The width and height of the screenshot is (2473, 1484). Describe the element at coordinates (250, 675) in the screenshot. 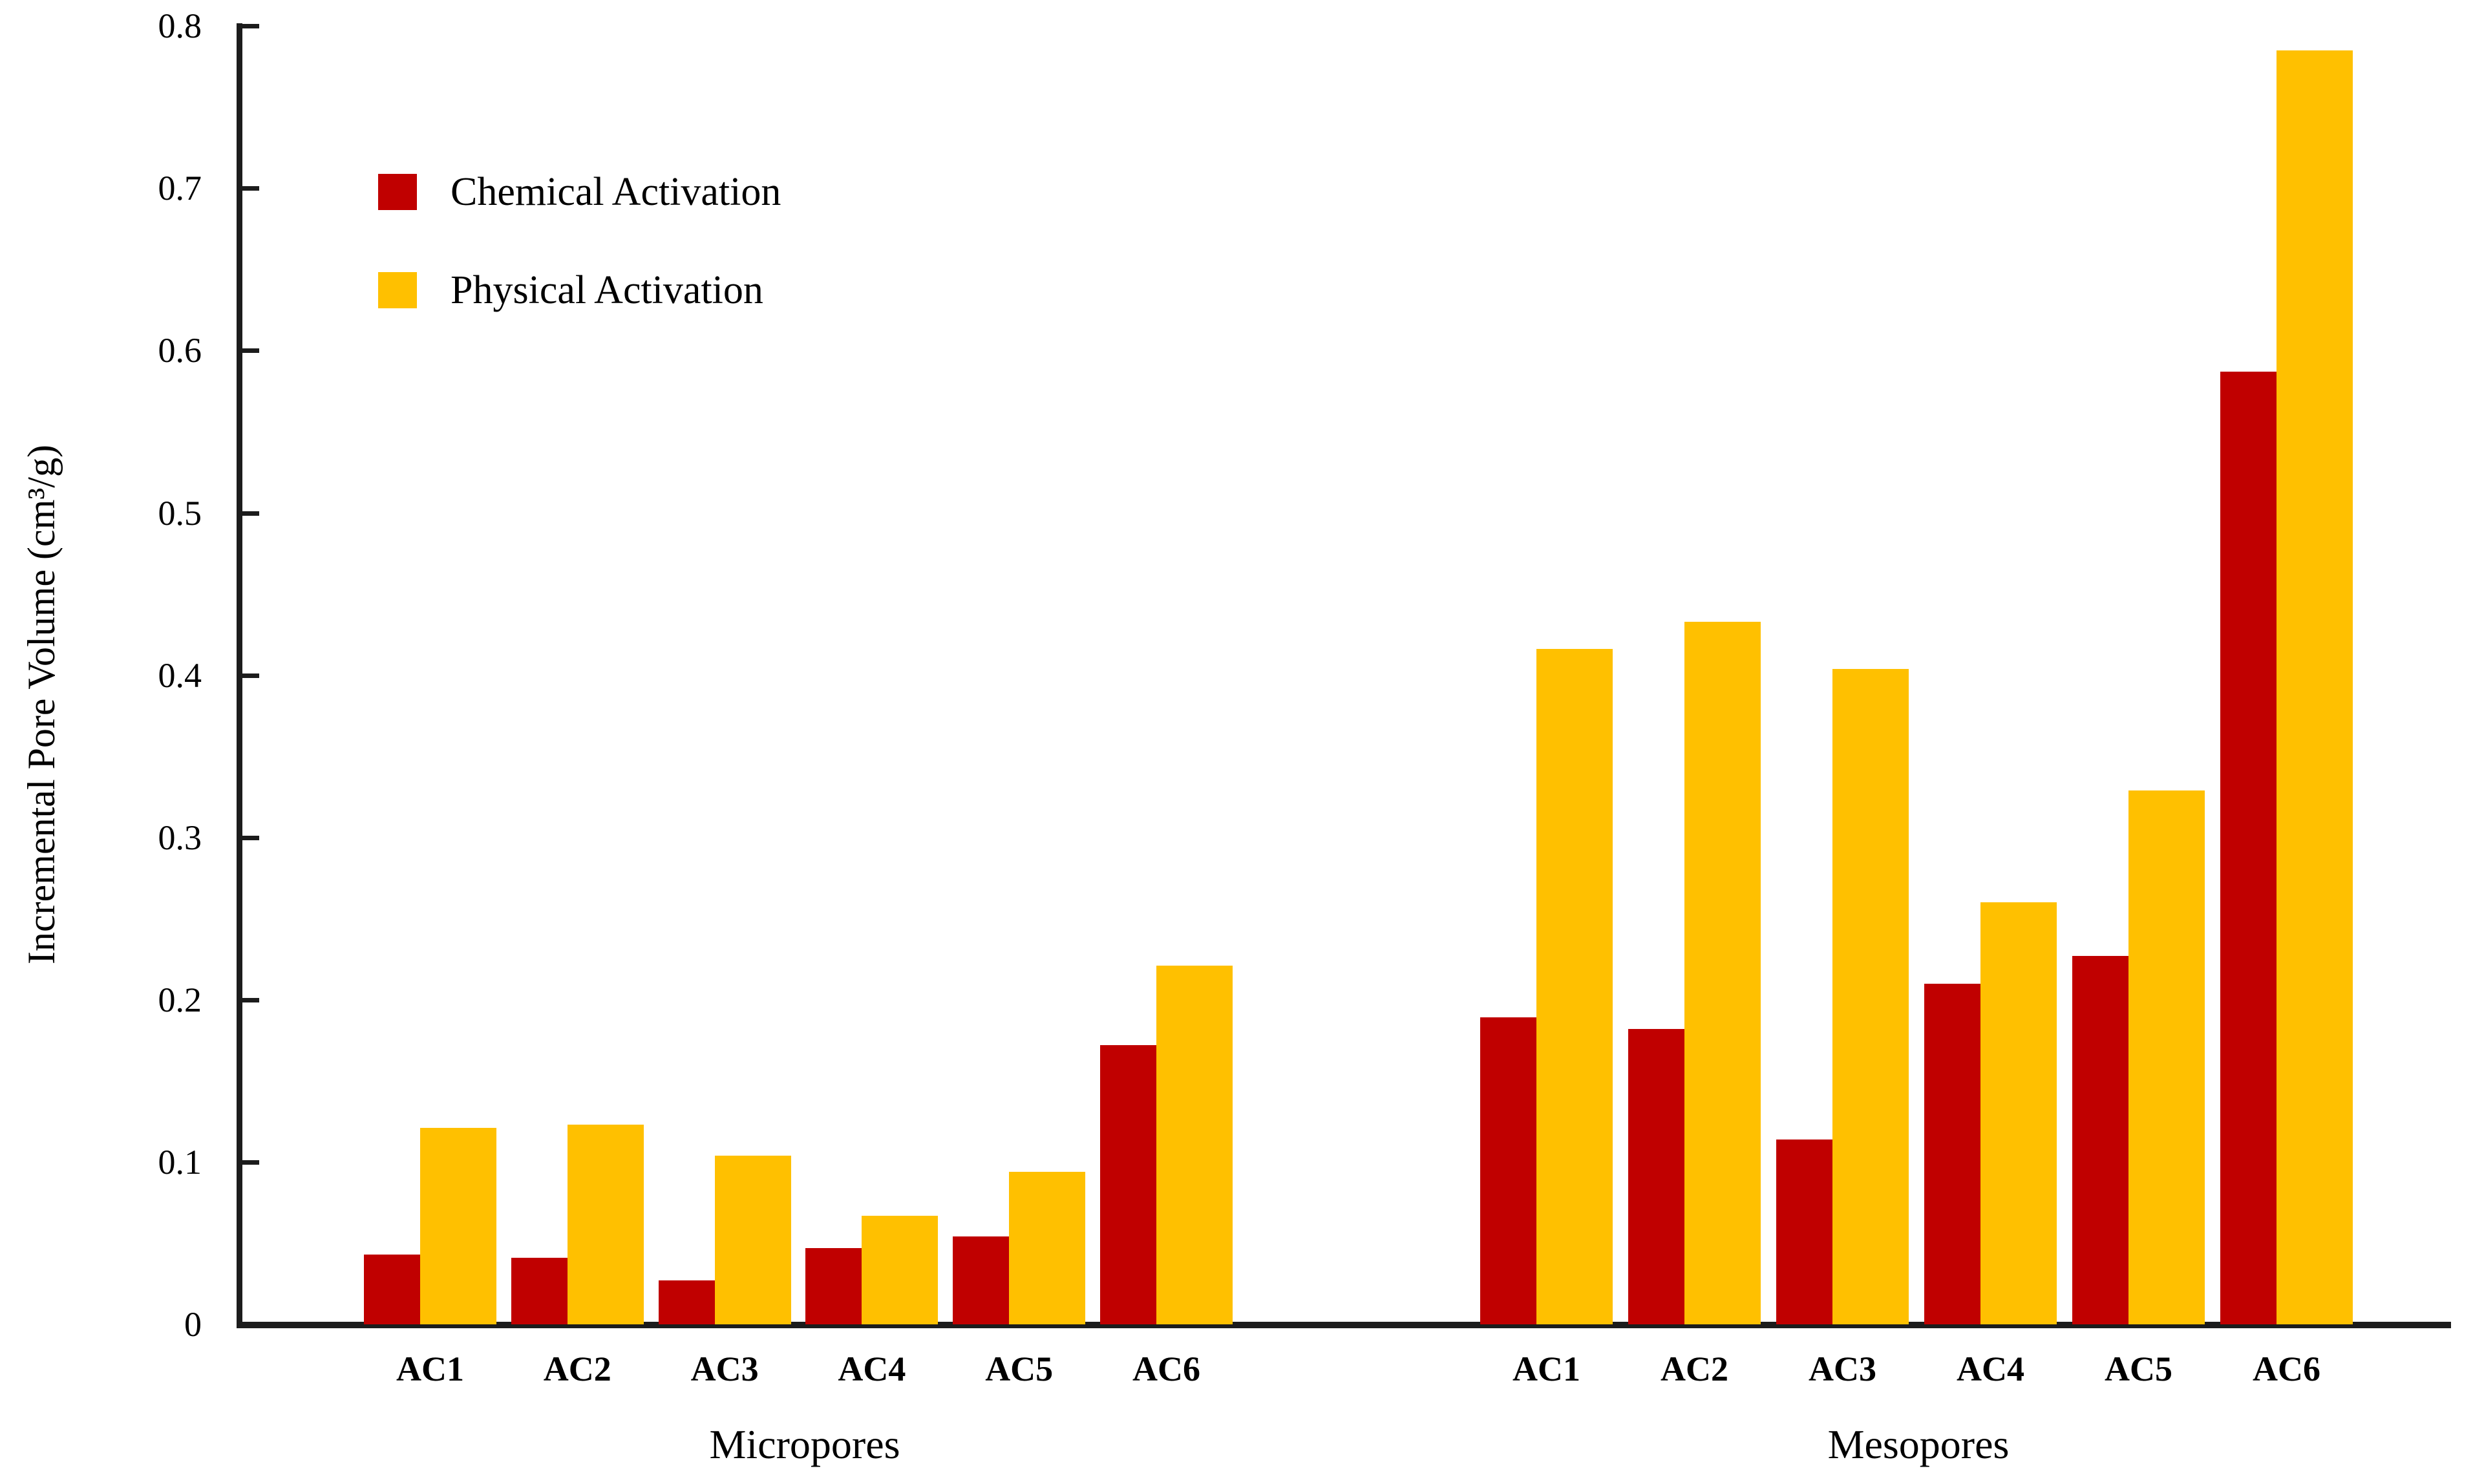

I see `y-tick-0.4` at that location.